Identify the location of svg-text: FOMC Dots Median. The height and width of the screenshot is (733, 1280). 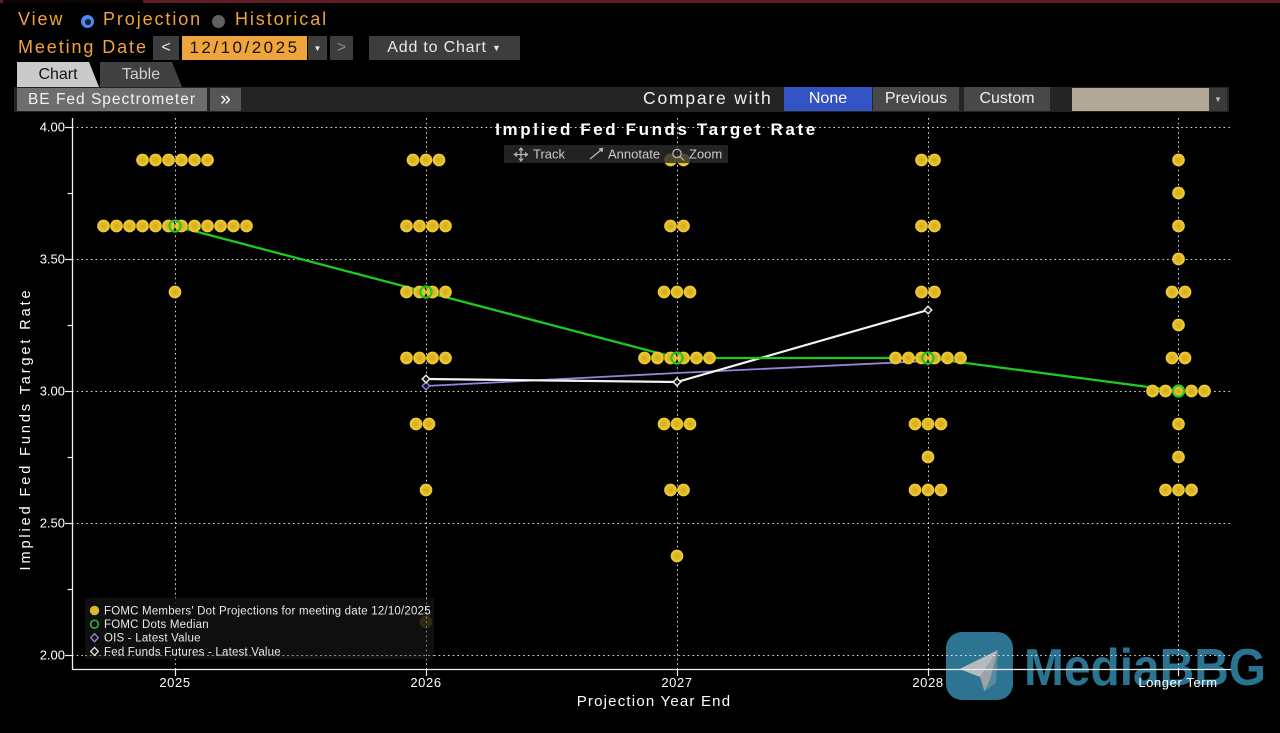
(156, 625).